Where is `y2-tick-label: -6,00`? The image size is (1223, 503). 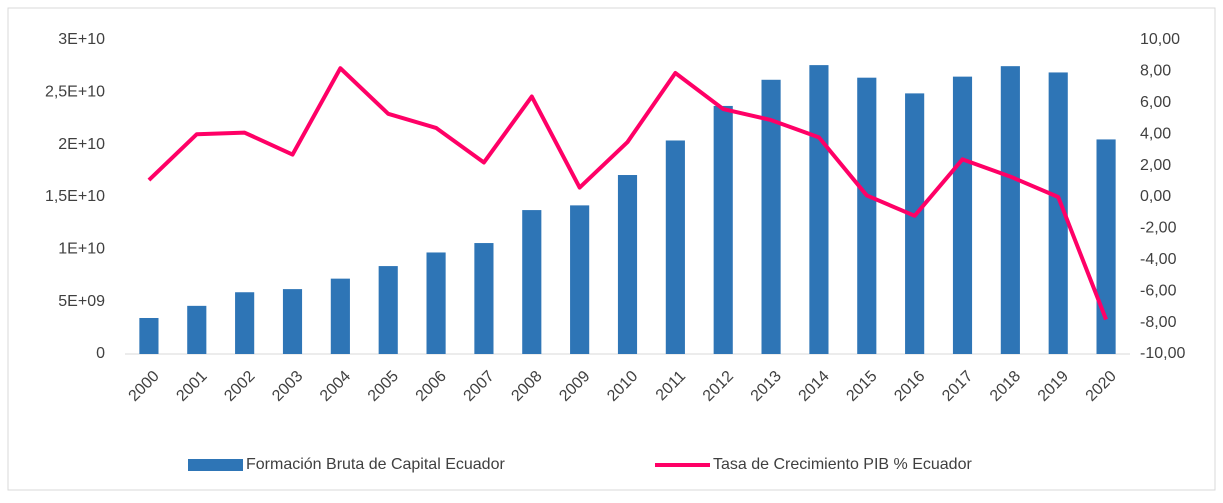 y2-tick-label: -6,00 is located at coordinates (1158, 290).